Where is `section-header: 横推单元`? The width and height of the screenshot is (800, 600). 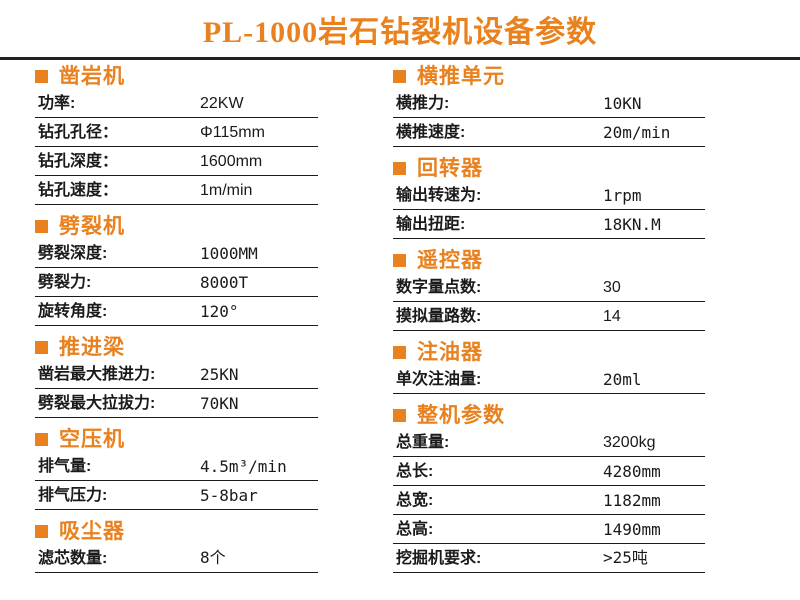
section-header: 横推单元 is located at coordinates (549, 76).